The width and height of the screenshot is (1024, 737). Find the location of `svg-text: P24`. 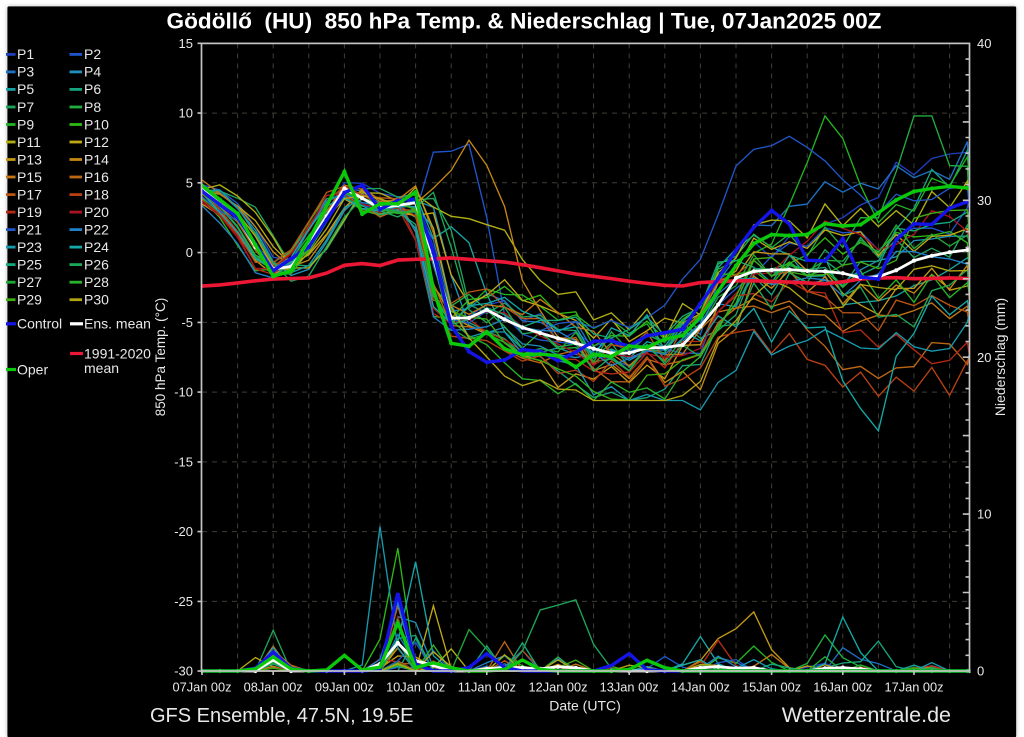

svg-text: P24 is located at coordinates (96, 247).